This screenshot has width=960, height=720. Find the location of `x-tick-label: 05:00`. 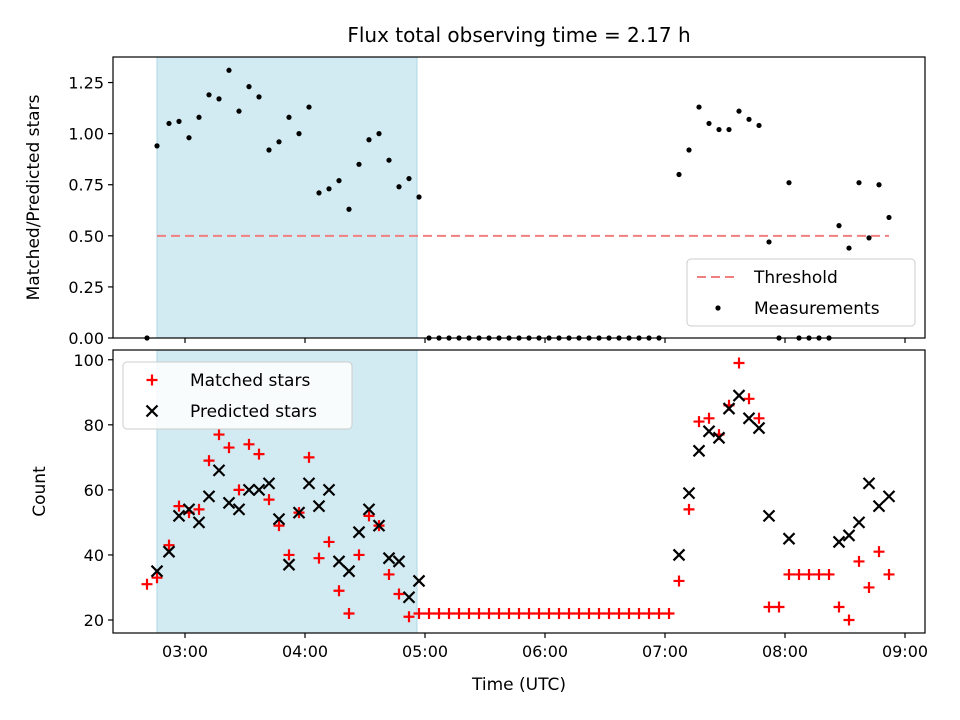

x-tick-label: 05:00 is located at coordinates (425, 651).